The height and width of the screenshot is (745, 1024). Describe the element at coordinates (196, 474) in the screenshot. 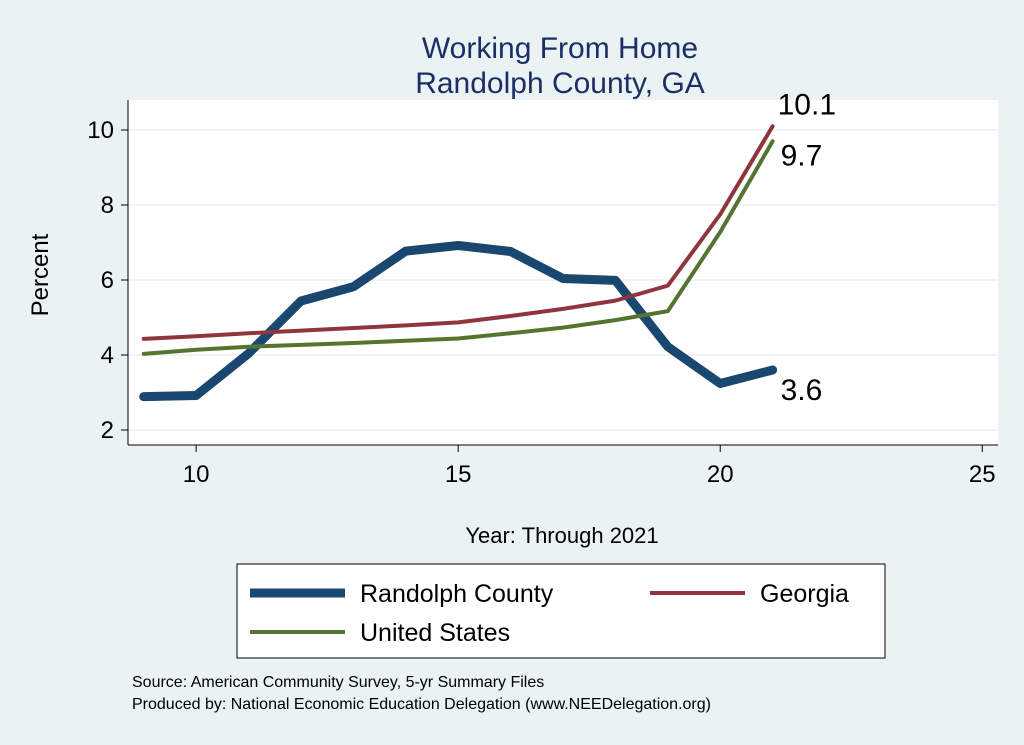

I see `x-tick-label: 10` at that location.